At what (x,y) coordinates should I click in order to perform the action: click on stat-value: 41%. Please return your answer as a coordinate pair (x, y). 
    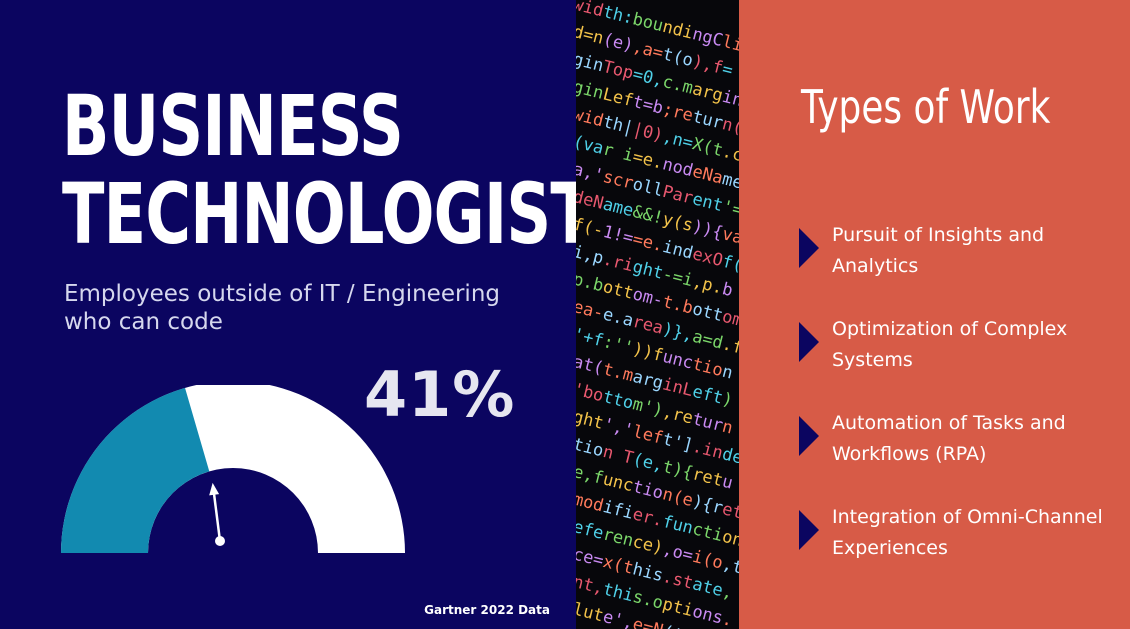
    Looking at the image, I should click on (440, 394).